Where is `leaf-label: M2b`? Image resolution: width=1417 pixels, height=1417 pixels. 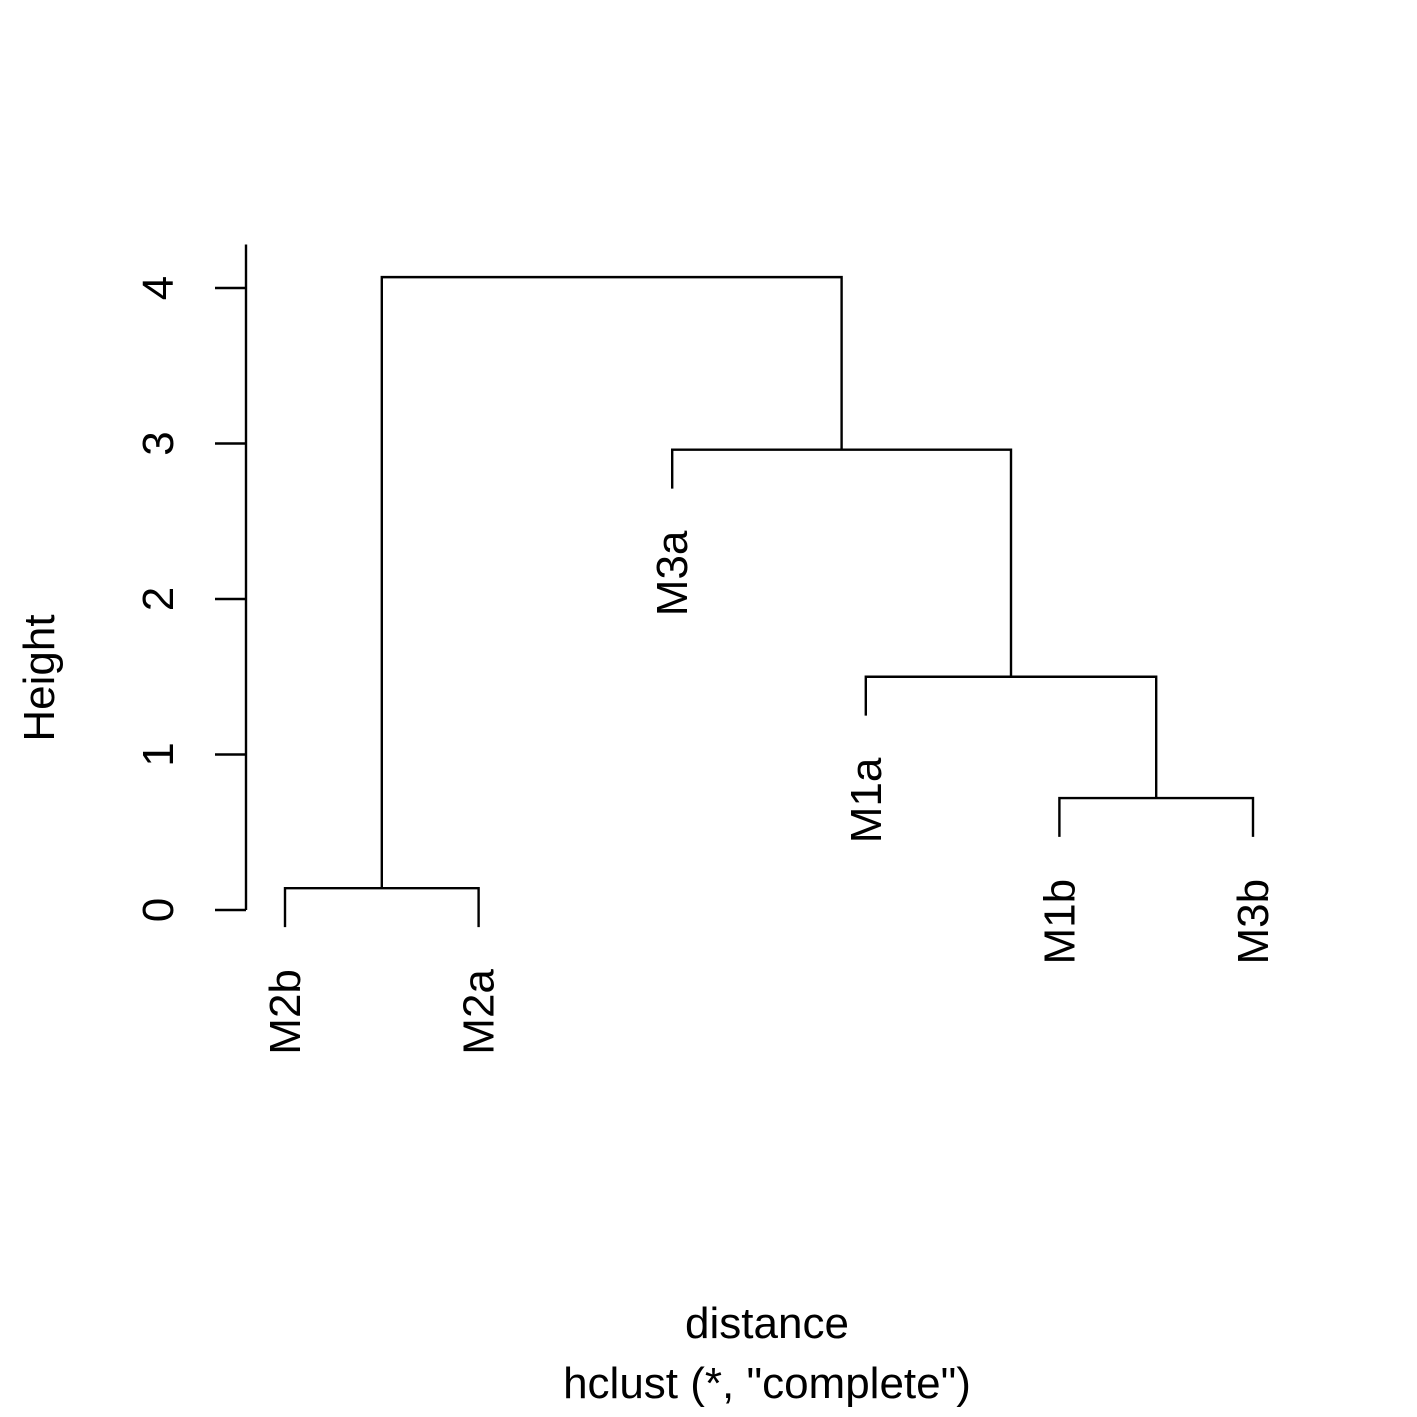 leaf-label: M2b is located at coordinates (285, 1012).